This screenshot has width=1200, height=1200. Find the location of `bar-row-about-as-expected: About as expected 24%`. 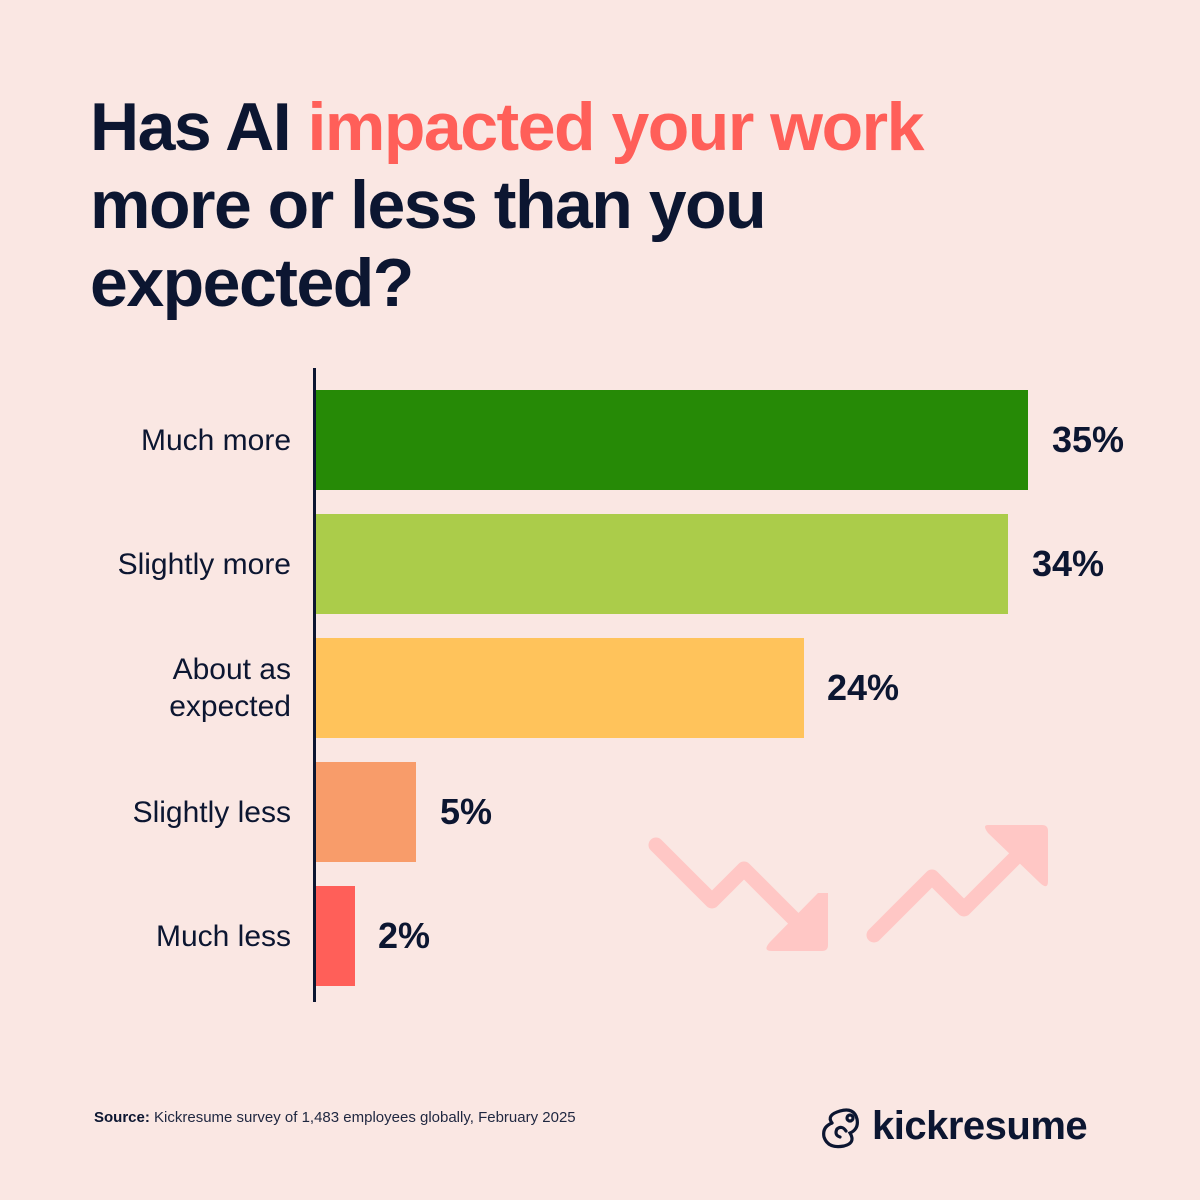

bar-row-about-as-expected: About as expected 24% is located at coordinates (600, 688).